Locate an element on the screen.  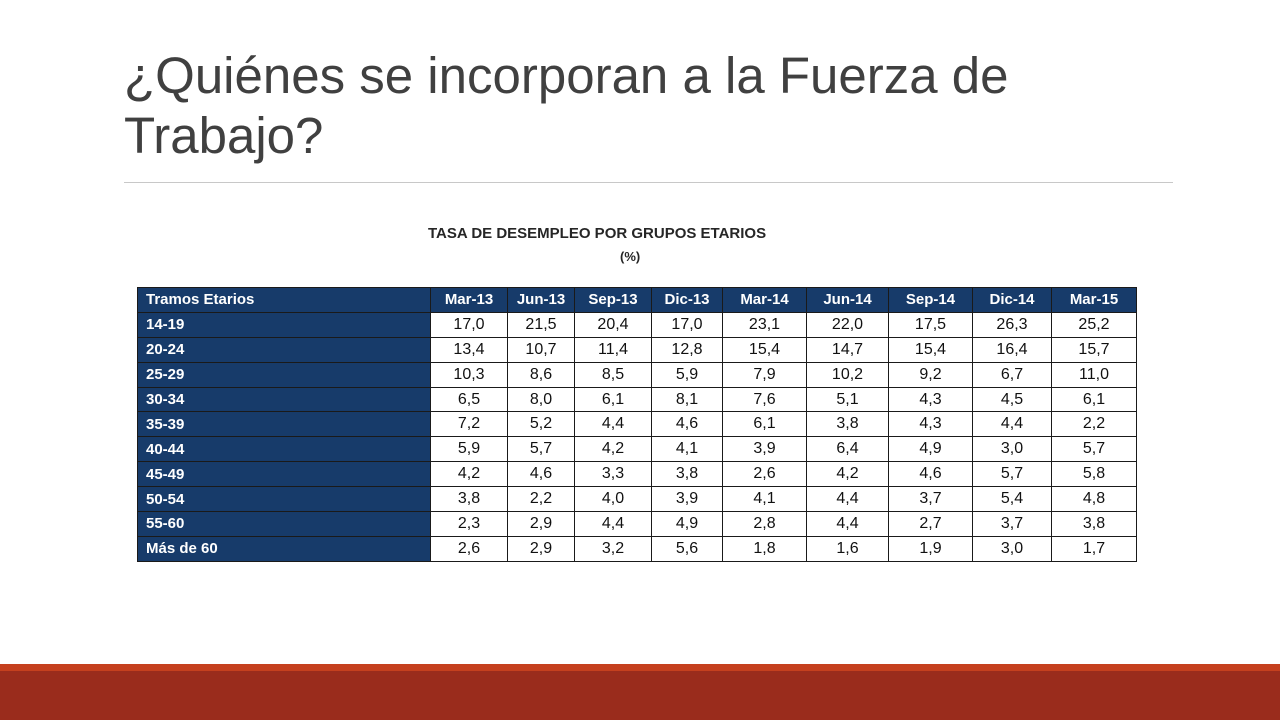
row-label: 55-60 is located at coordinates (284, 524).